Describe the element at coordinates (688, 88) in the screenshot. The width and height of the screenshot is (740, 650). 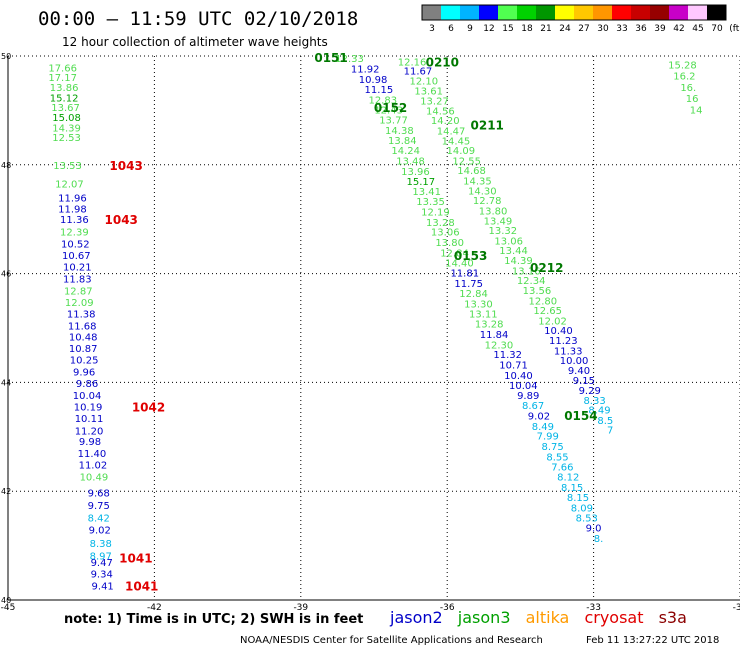
I see `wave-height-label: 16.` at that location.